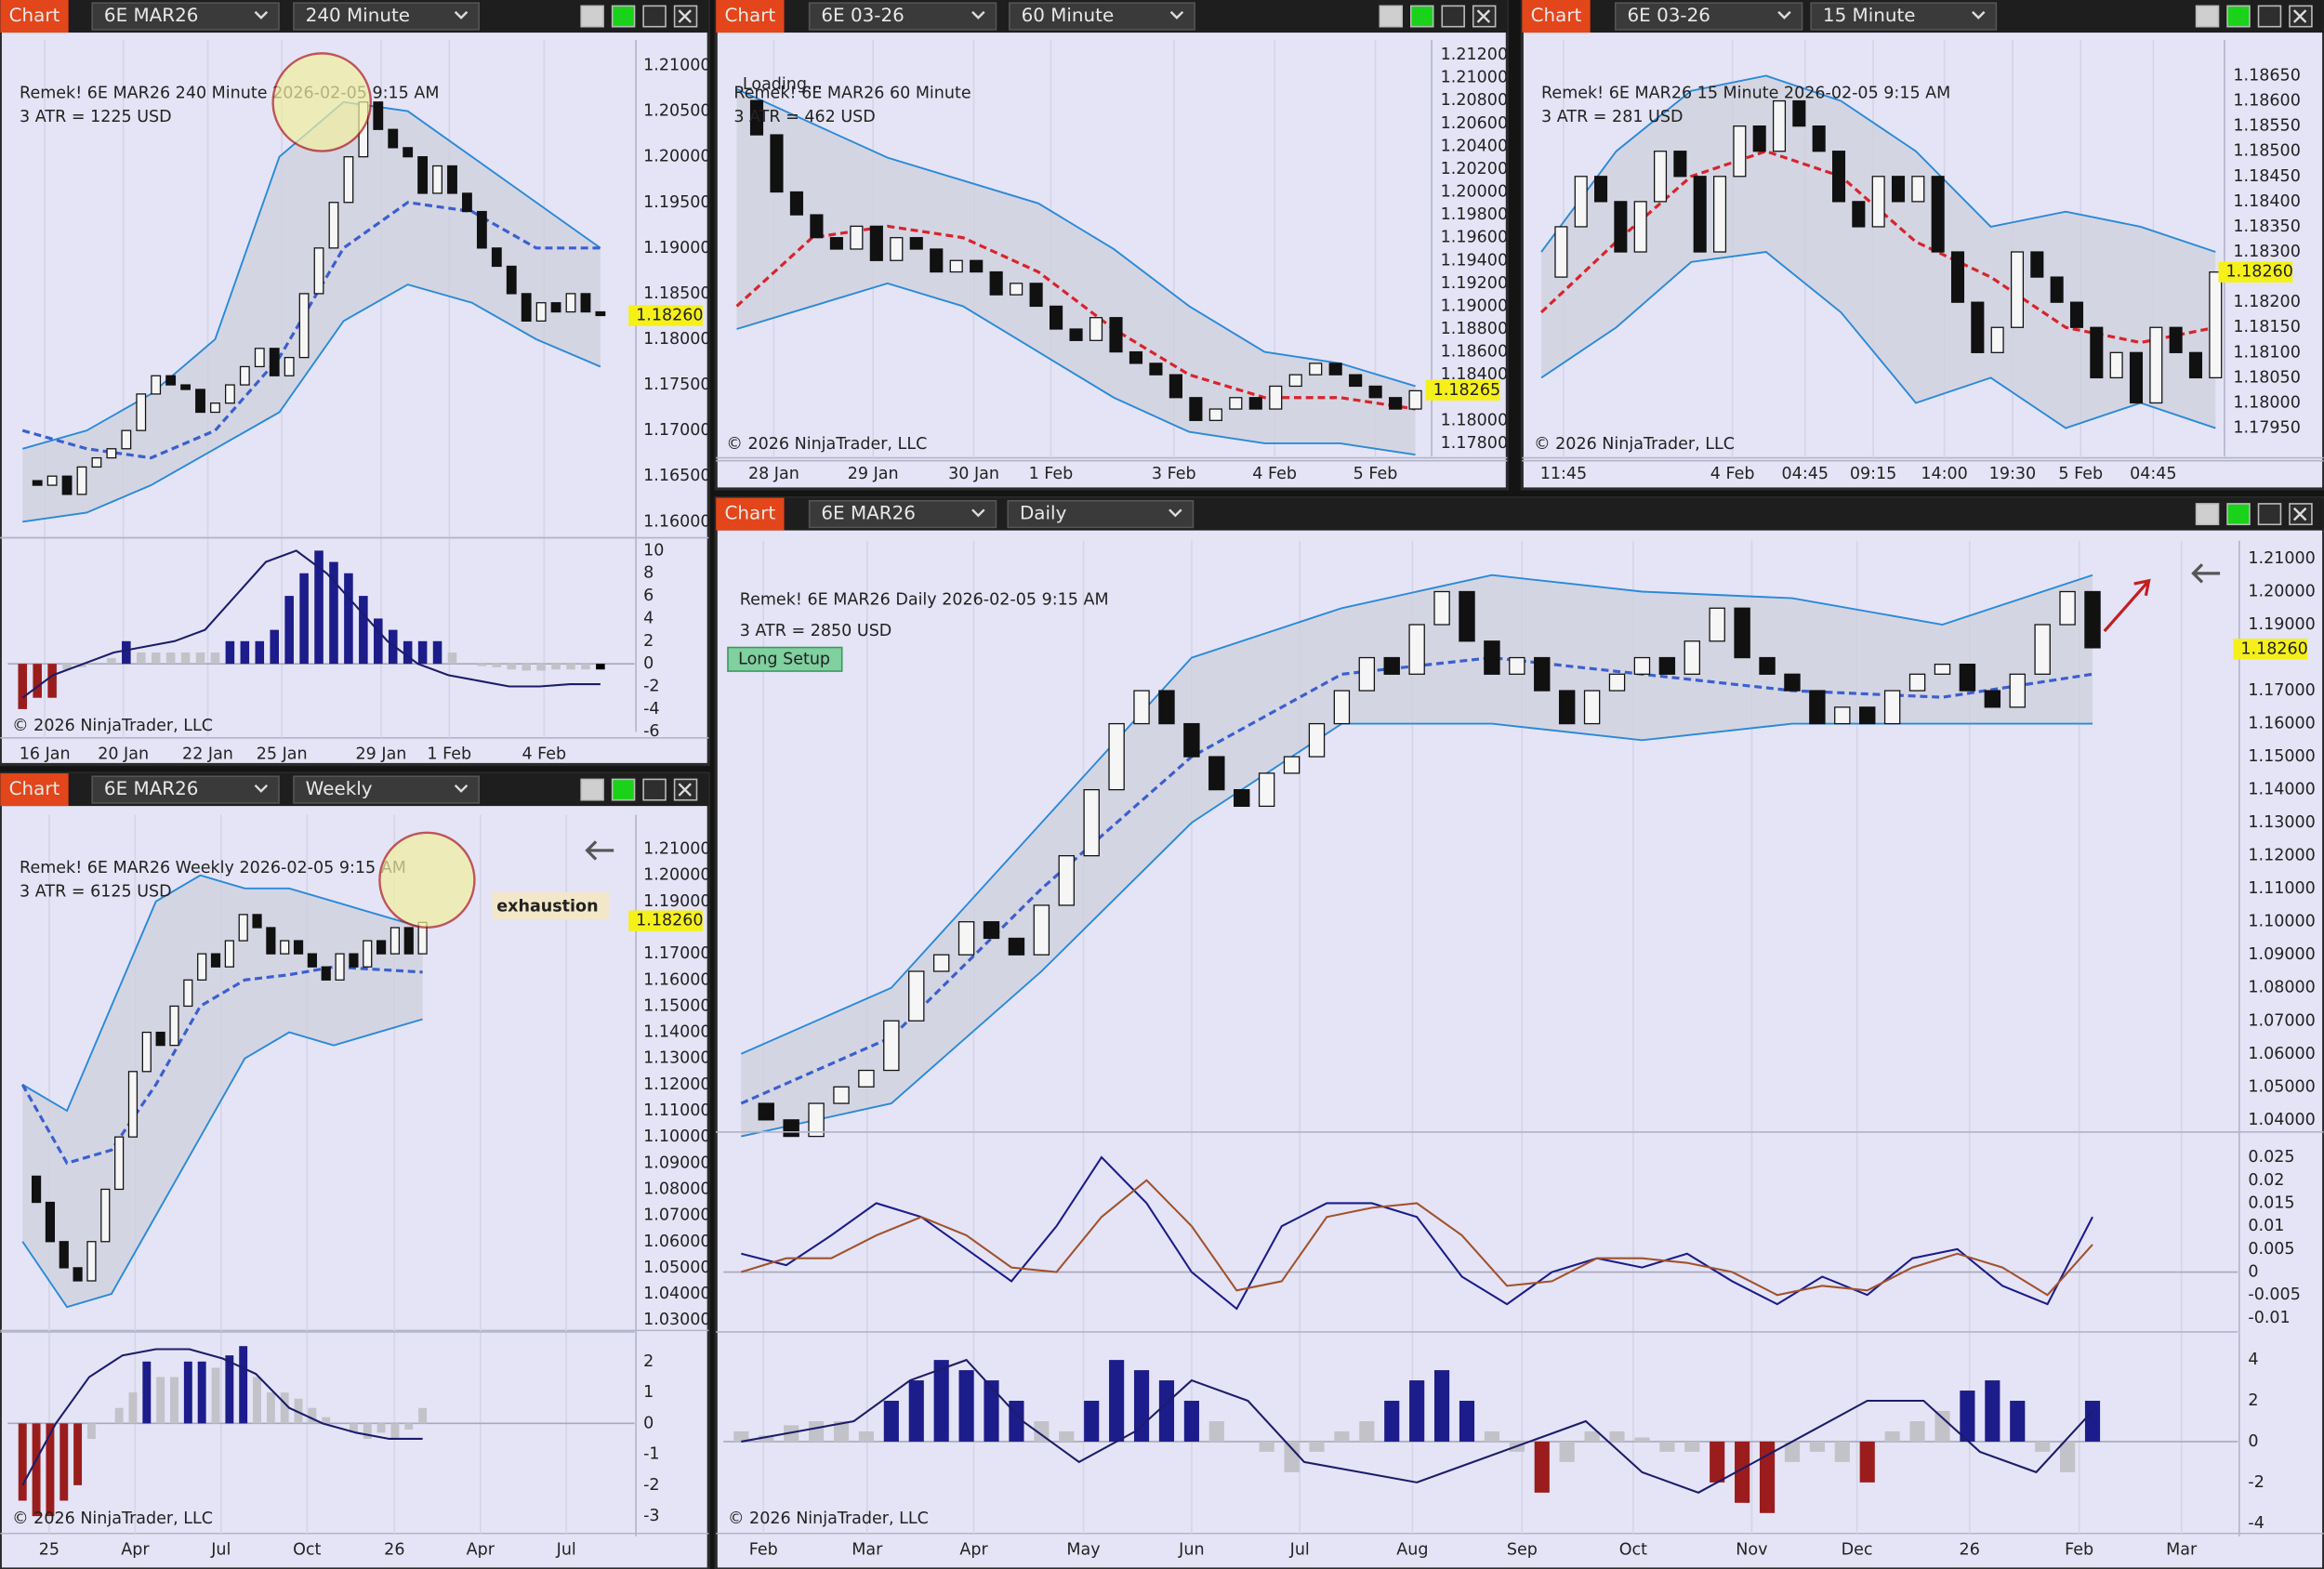  Describe the element at coordinates (1474, 55) in the screenshot. I see `price-tick-label: 1.21200` at that location.